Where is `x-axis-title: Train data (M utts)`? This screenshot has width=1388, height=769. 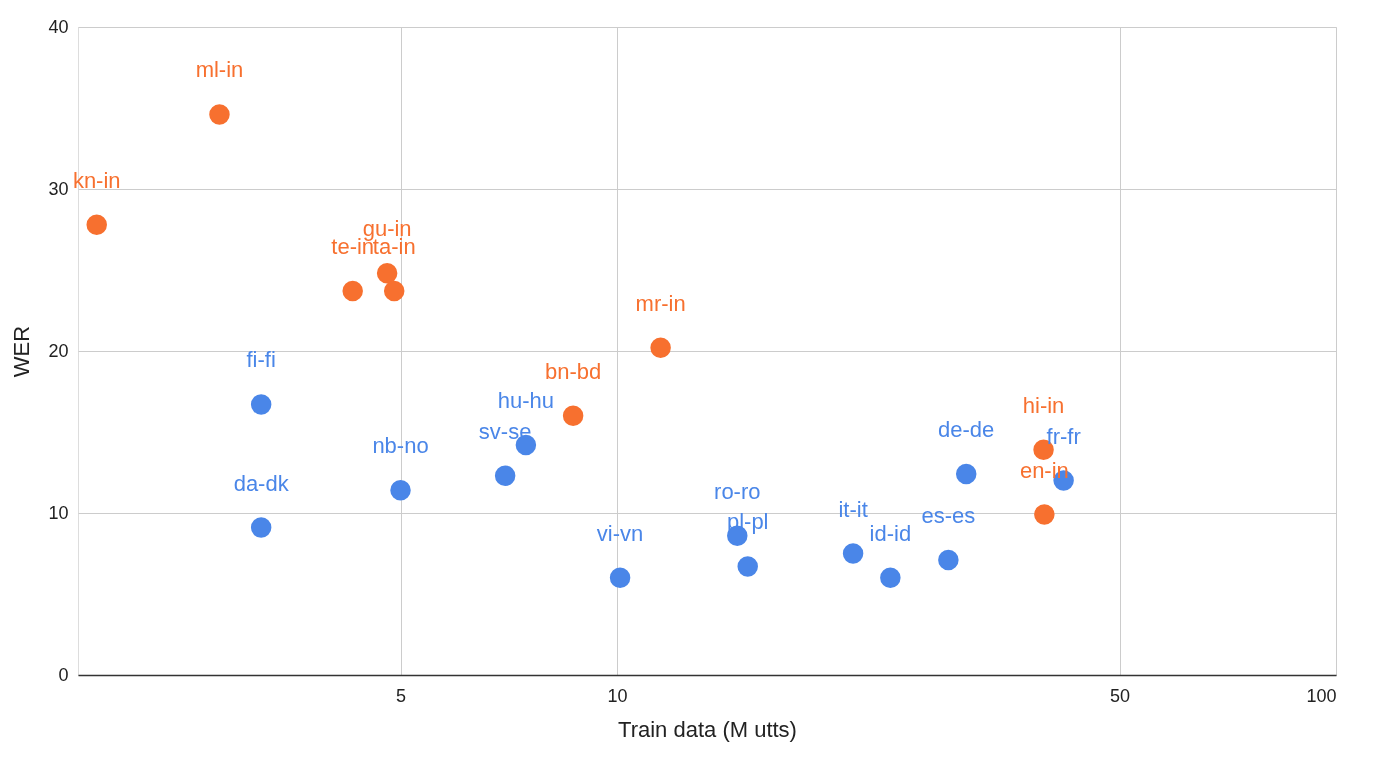 x-axis-title: Train data (M utts) is located at coordinates (707, 729).